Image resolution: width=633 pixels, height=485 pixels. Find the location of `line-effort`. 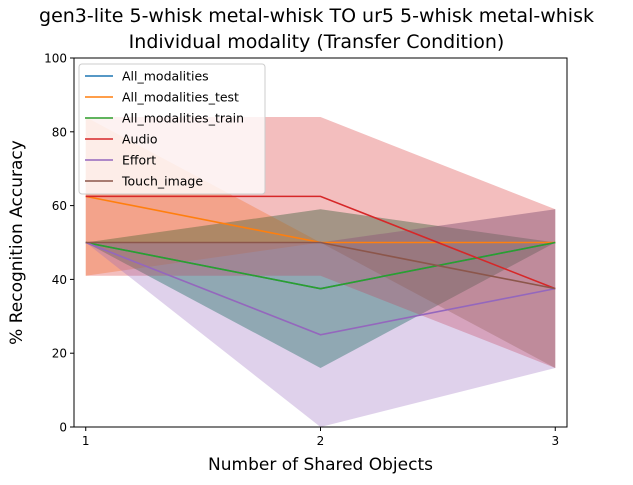

line-effort is located at coordinates (320, 288).